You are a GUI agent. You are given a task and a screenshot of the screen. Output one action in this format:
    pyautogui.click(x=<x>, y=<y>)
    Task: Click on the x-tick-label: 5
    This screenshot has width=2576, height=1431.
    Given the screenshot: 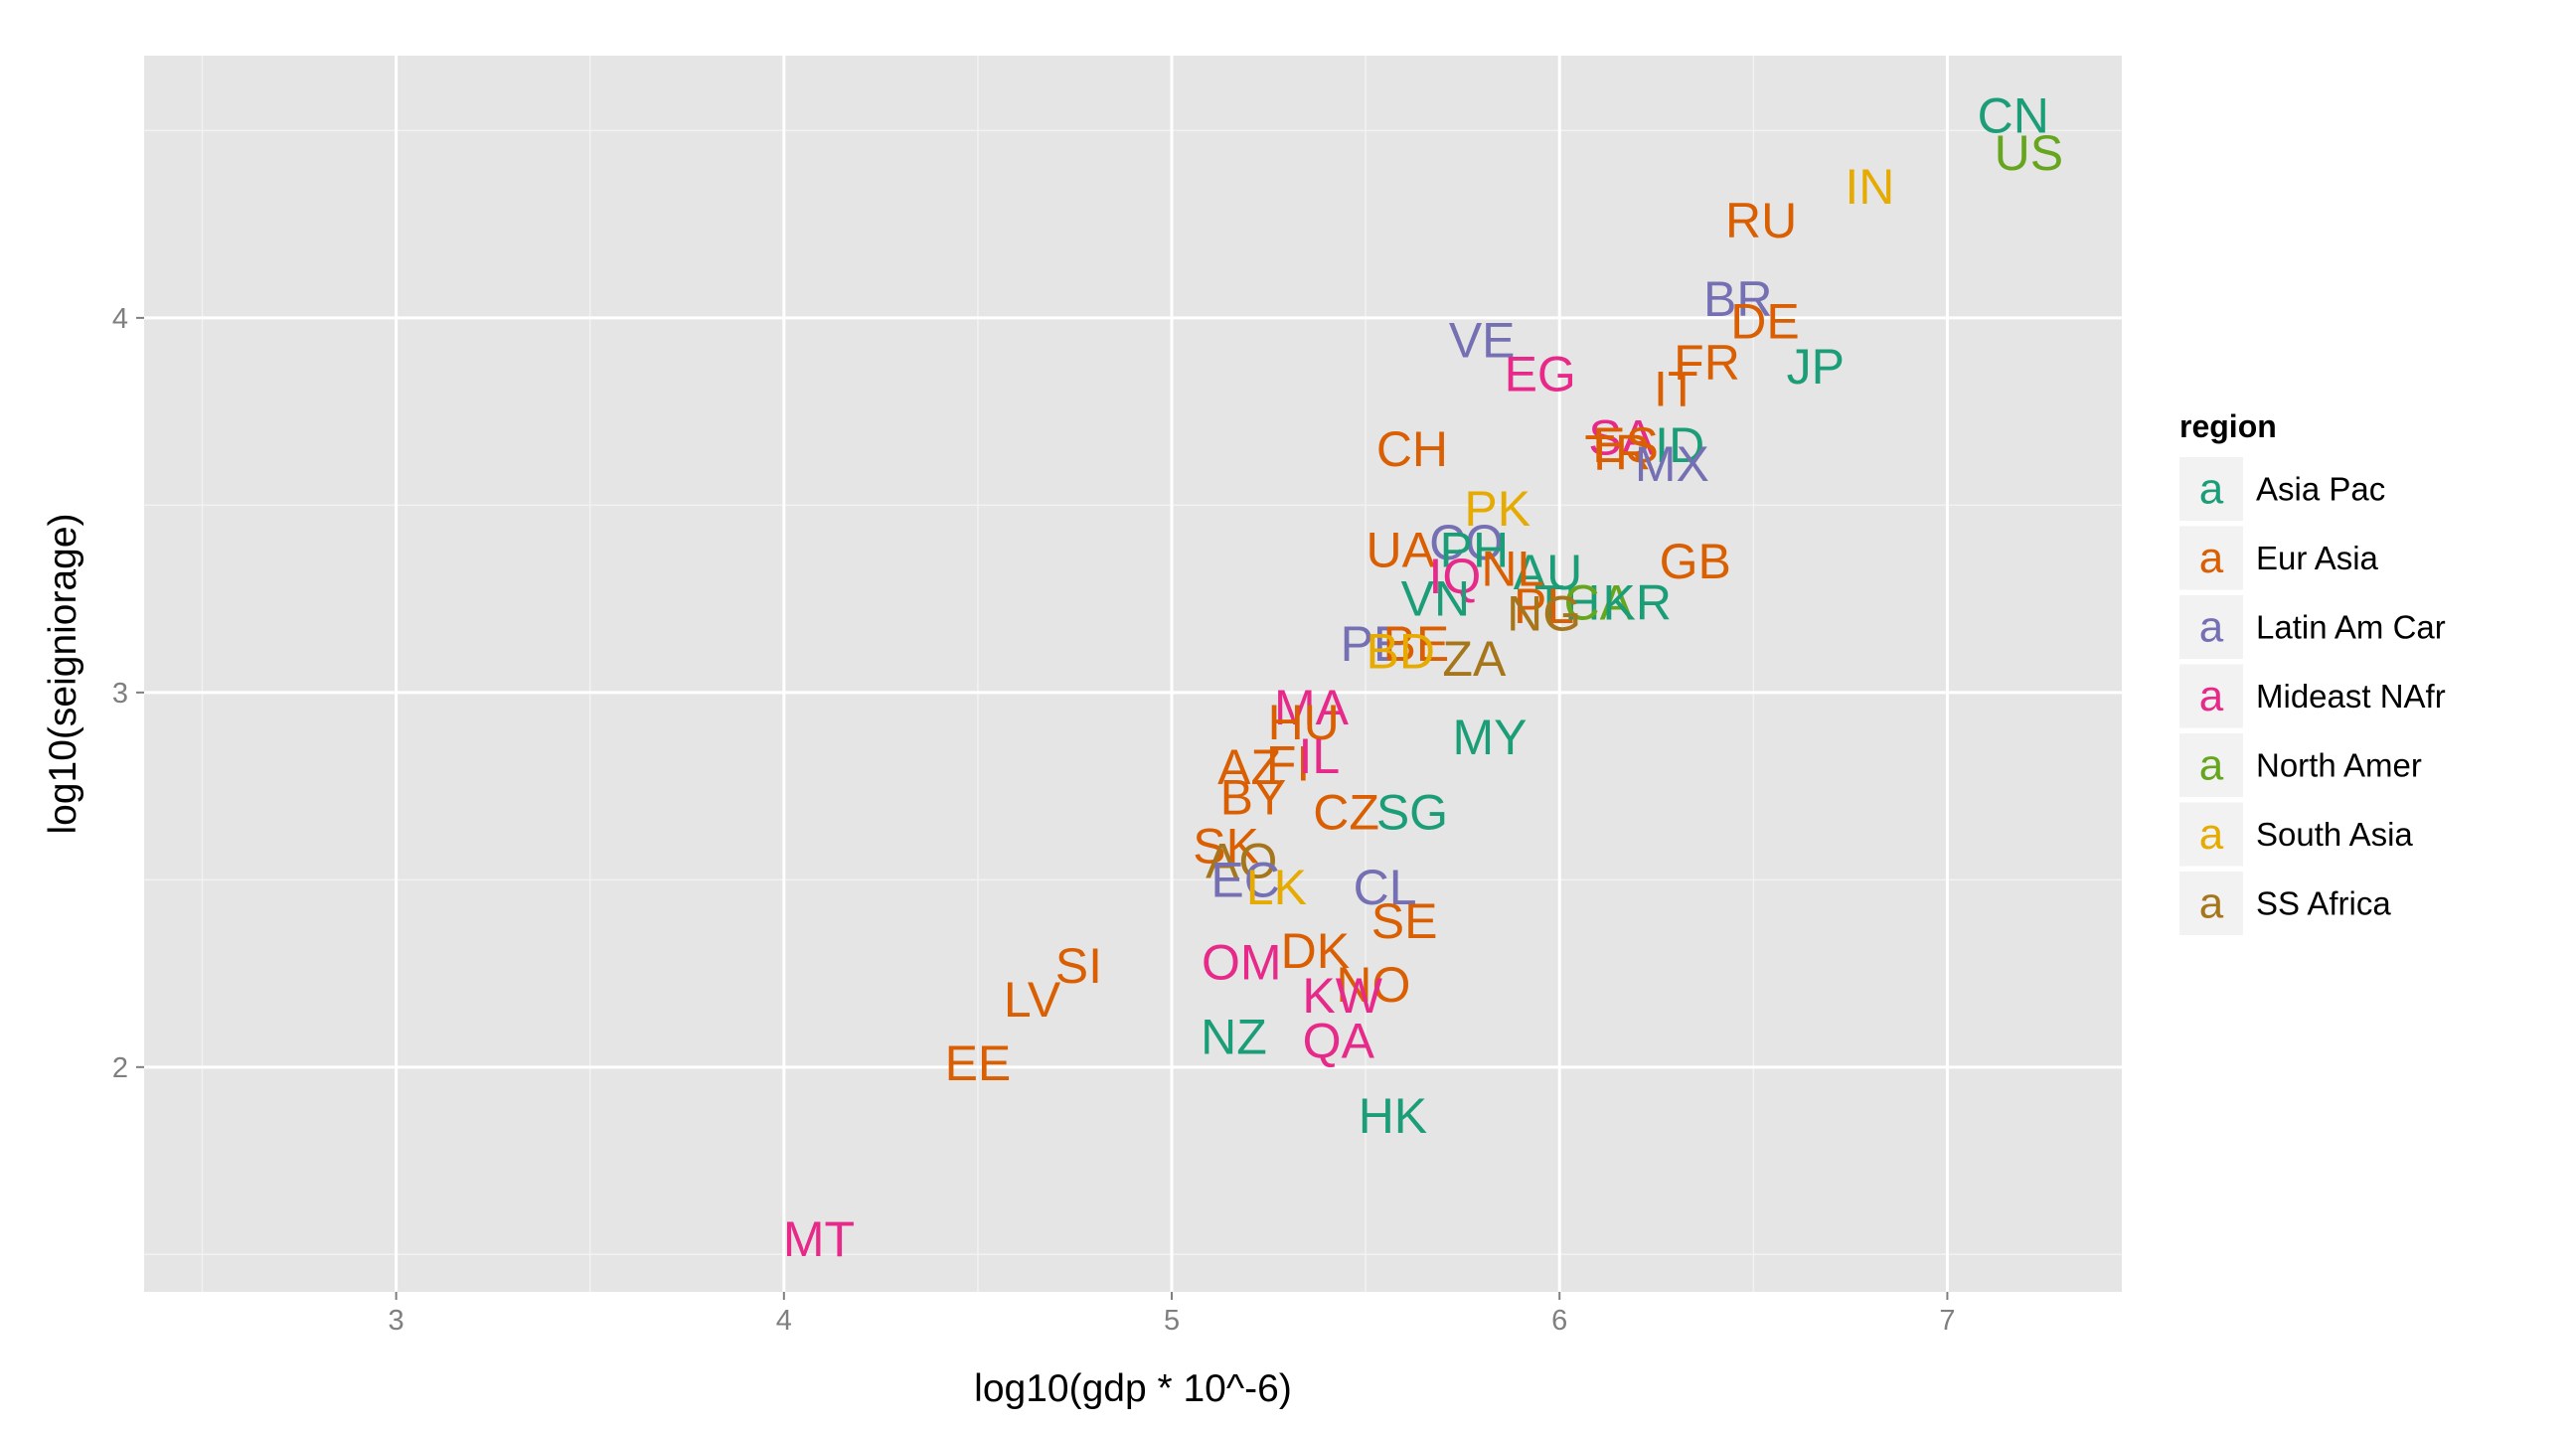 What is the action you would take?
    pyautogui.click(x=1172, y=1321)
    